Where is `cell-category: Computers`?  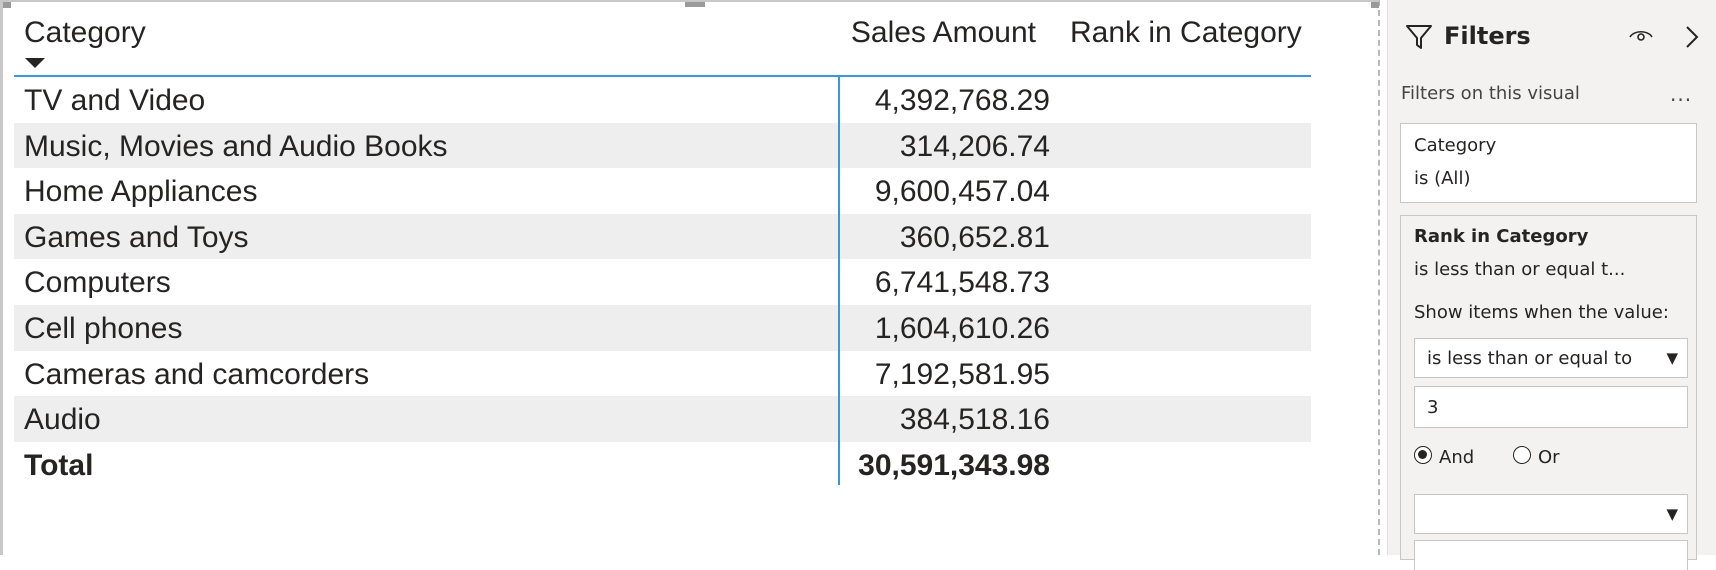 cell-category: Computers is located at coordinates (97, 283).